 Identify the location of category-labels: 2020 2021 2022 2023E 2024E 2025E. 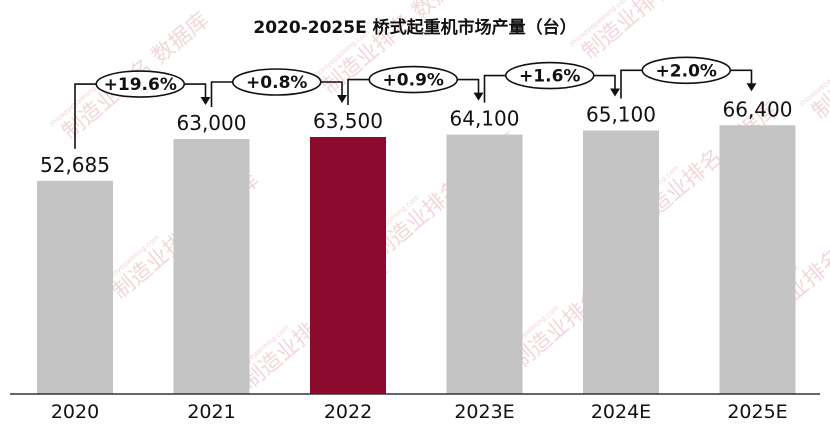
(419, 412).